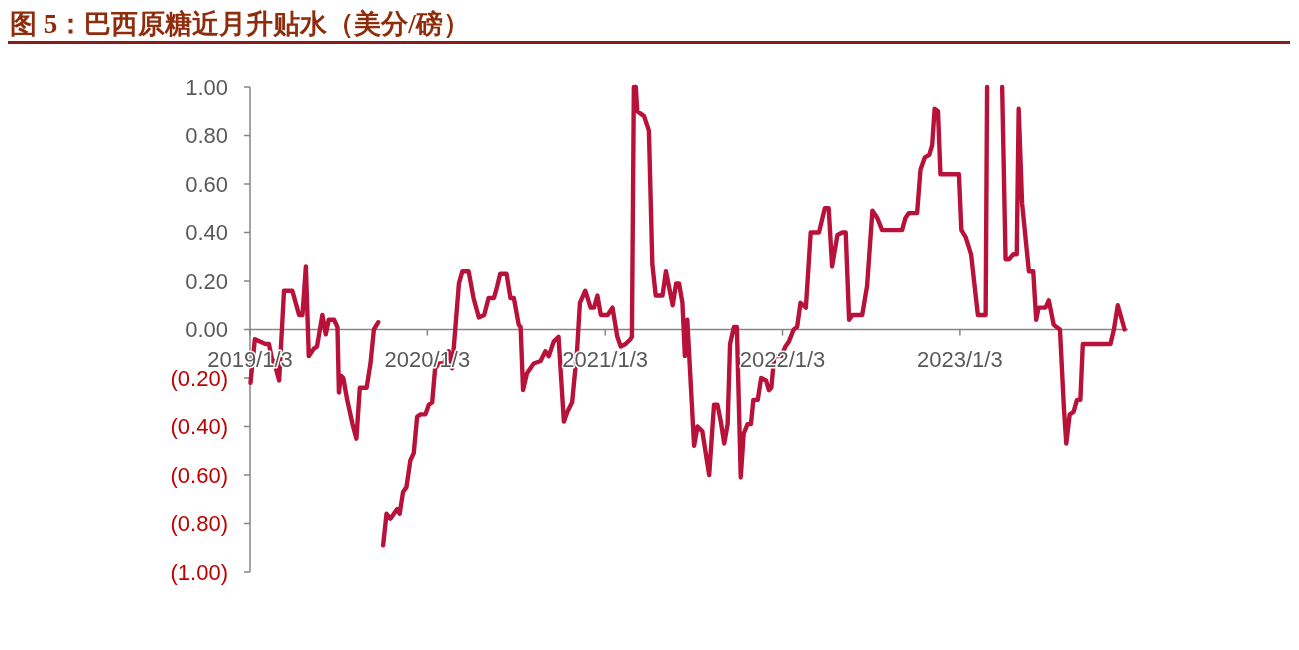 This screenshot has height=650, width=1299. I want to click on y-tick-label: (1.00), so click(199, 572).